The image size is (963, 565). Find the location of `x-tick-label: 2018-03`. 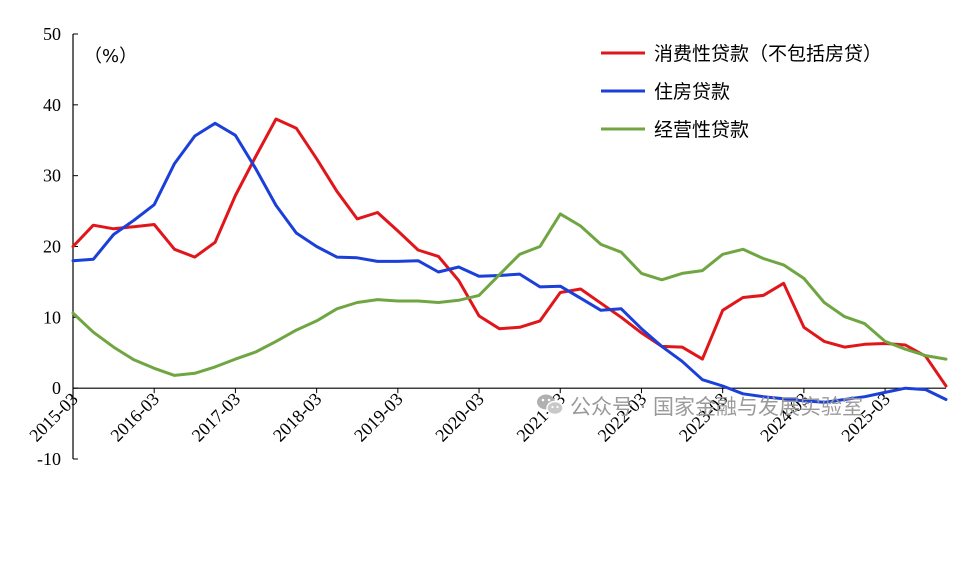

x-tick-label: 2018-03 is located at coordinates (297, 417).